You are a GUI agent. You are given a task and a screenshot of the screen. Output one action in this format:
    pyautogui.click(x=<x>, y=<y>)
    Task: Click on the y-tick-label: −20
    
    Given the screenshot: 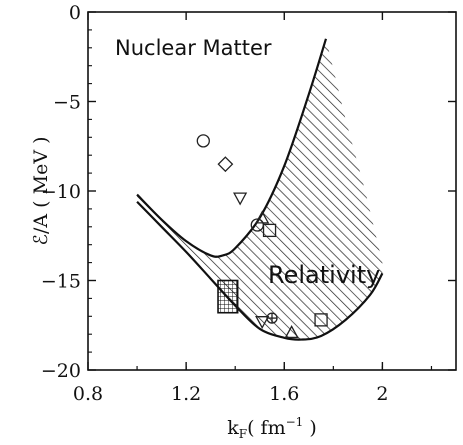 What is the action you would take?
    pyautogui.click(x=61, y=371)
    